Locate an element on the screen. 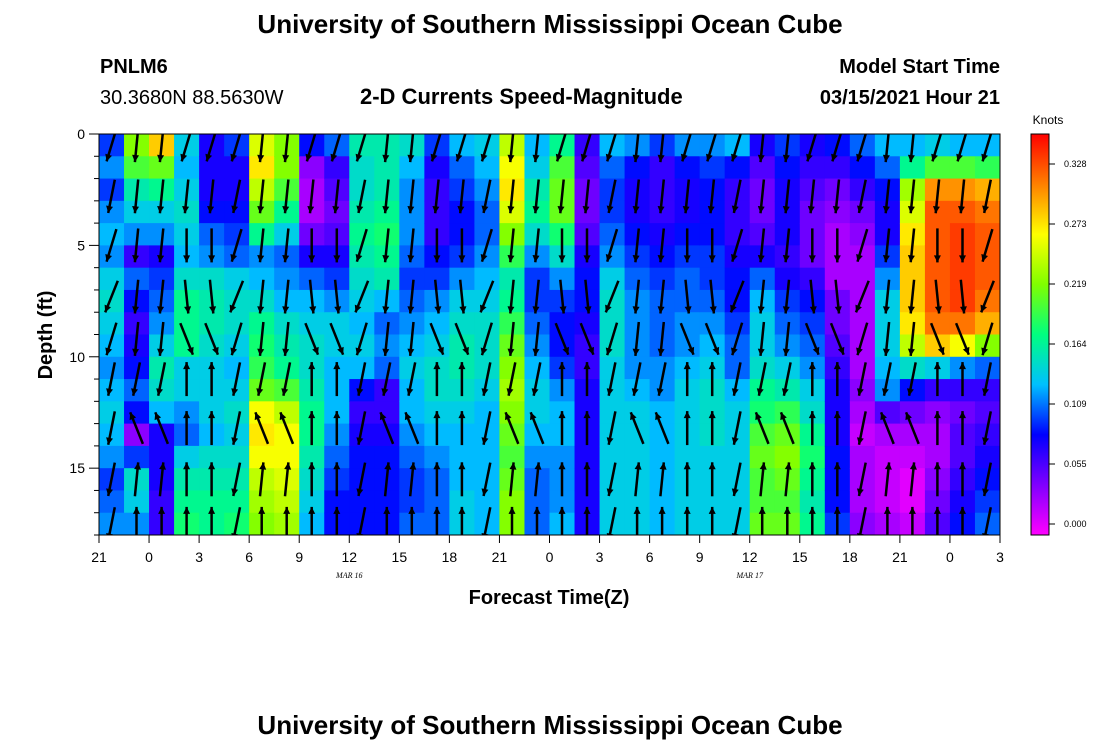  y-tick-label: 15 is located at coordinates (77, 468).